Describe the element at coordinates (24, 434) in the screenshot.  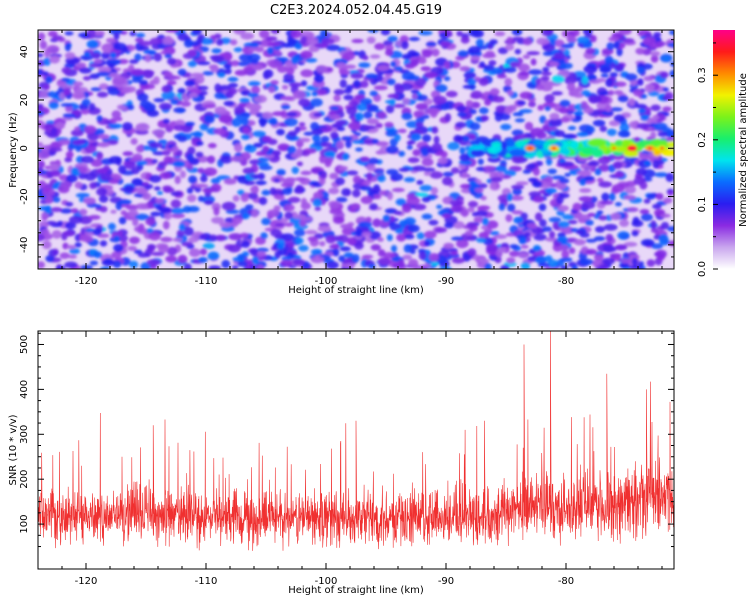
I see `y-tick-label: 300` at that location.